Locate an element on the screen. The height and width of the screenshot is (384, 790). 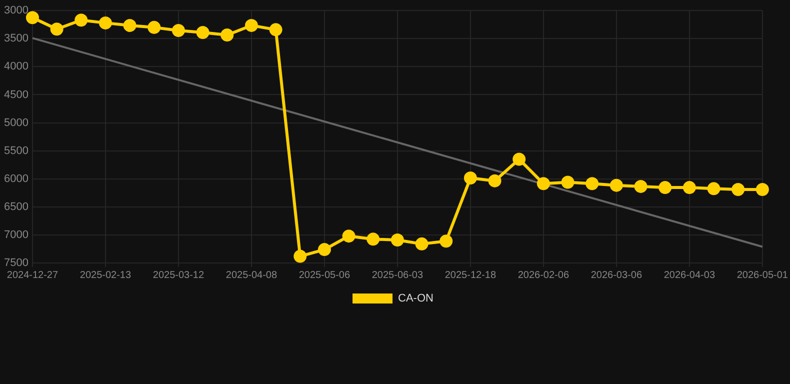
legend-label: CA-ON is located at coordinates (416, 298).